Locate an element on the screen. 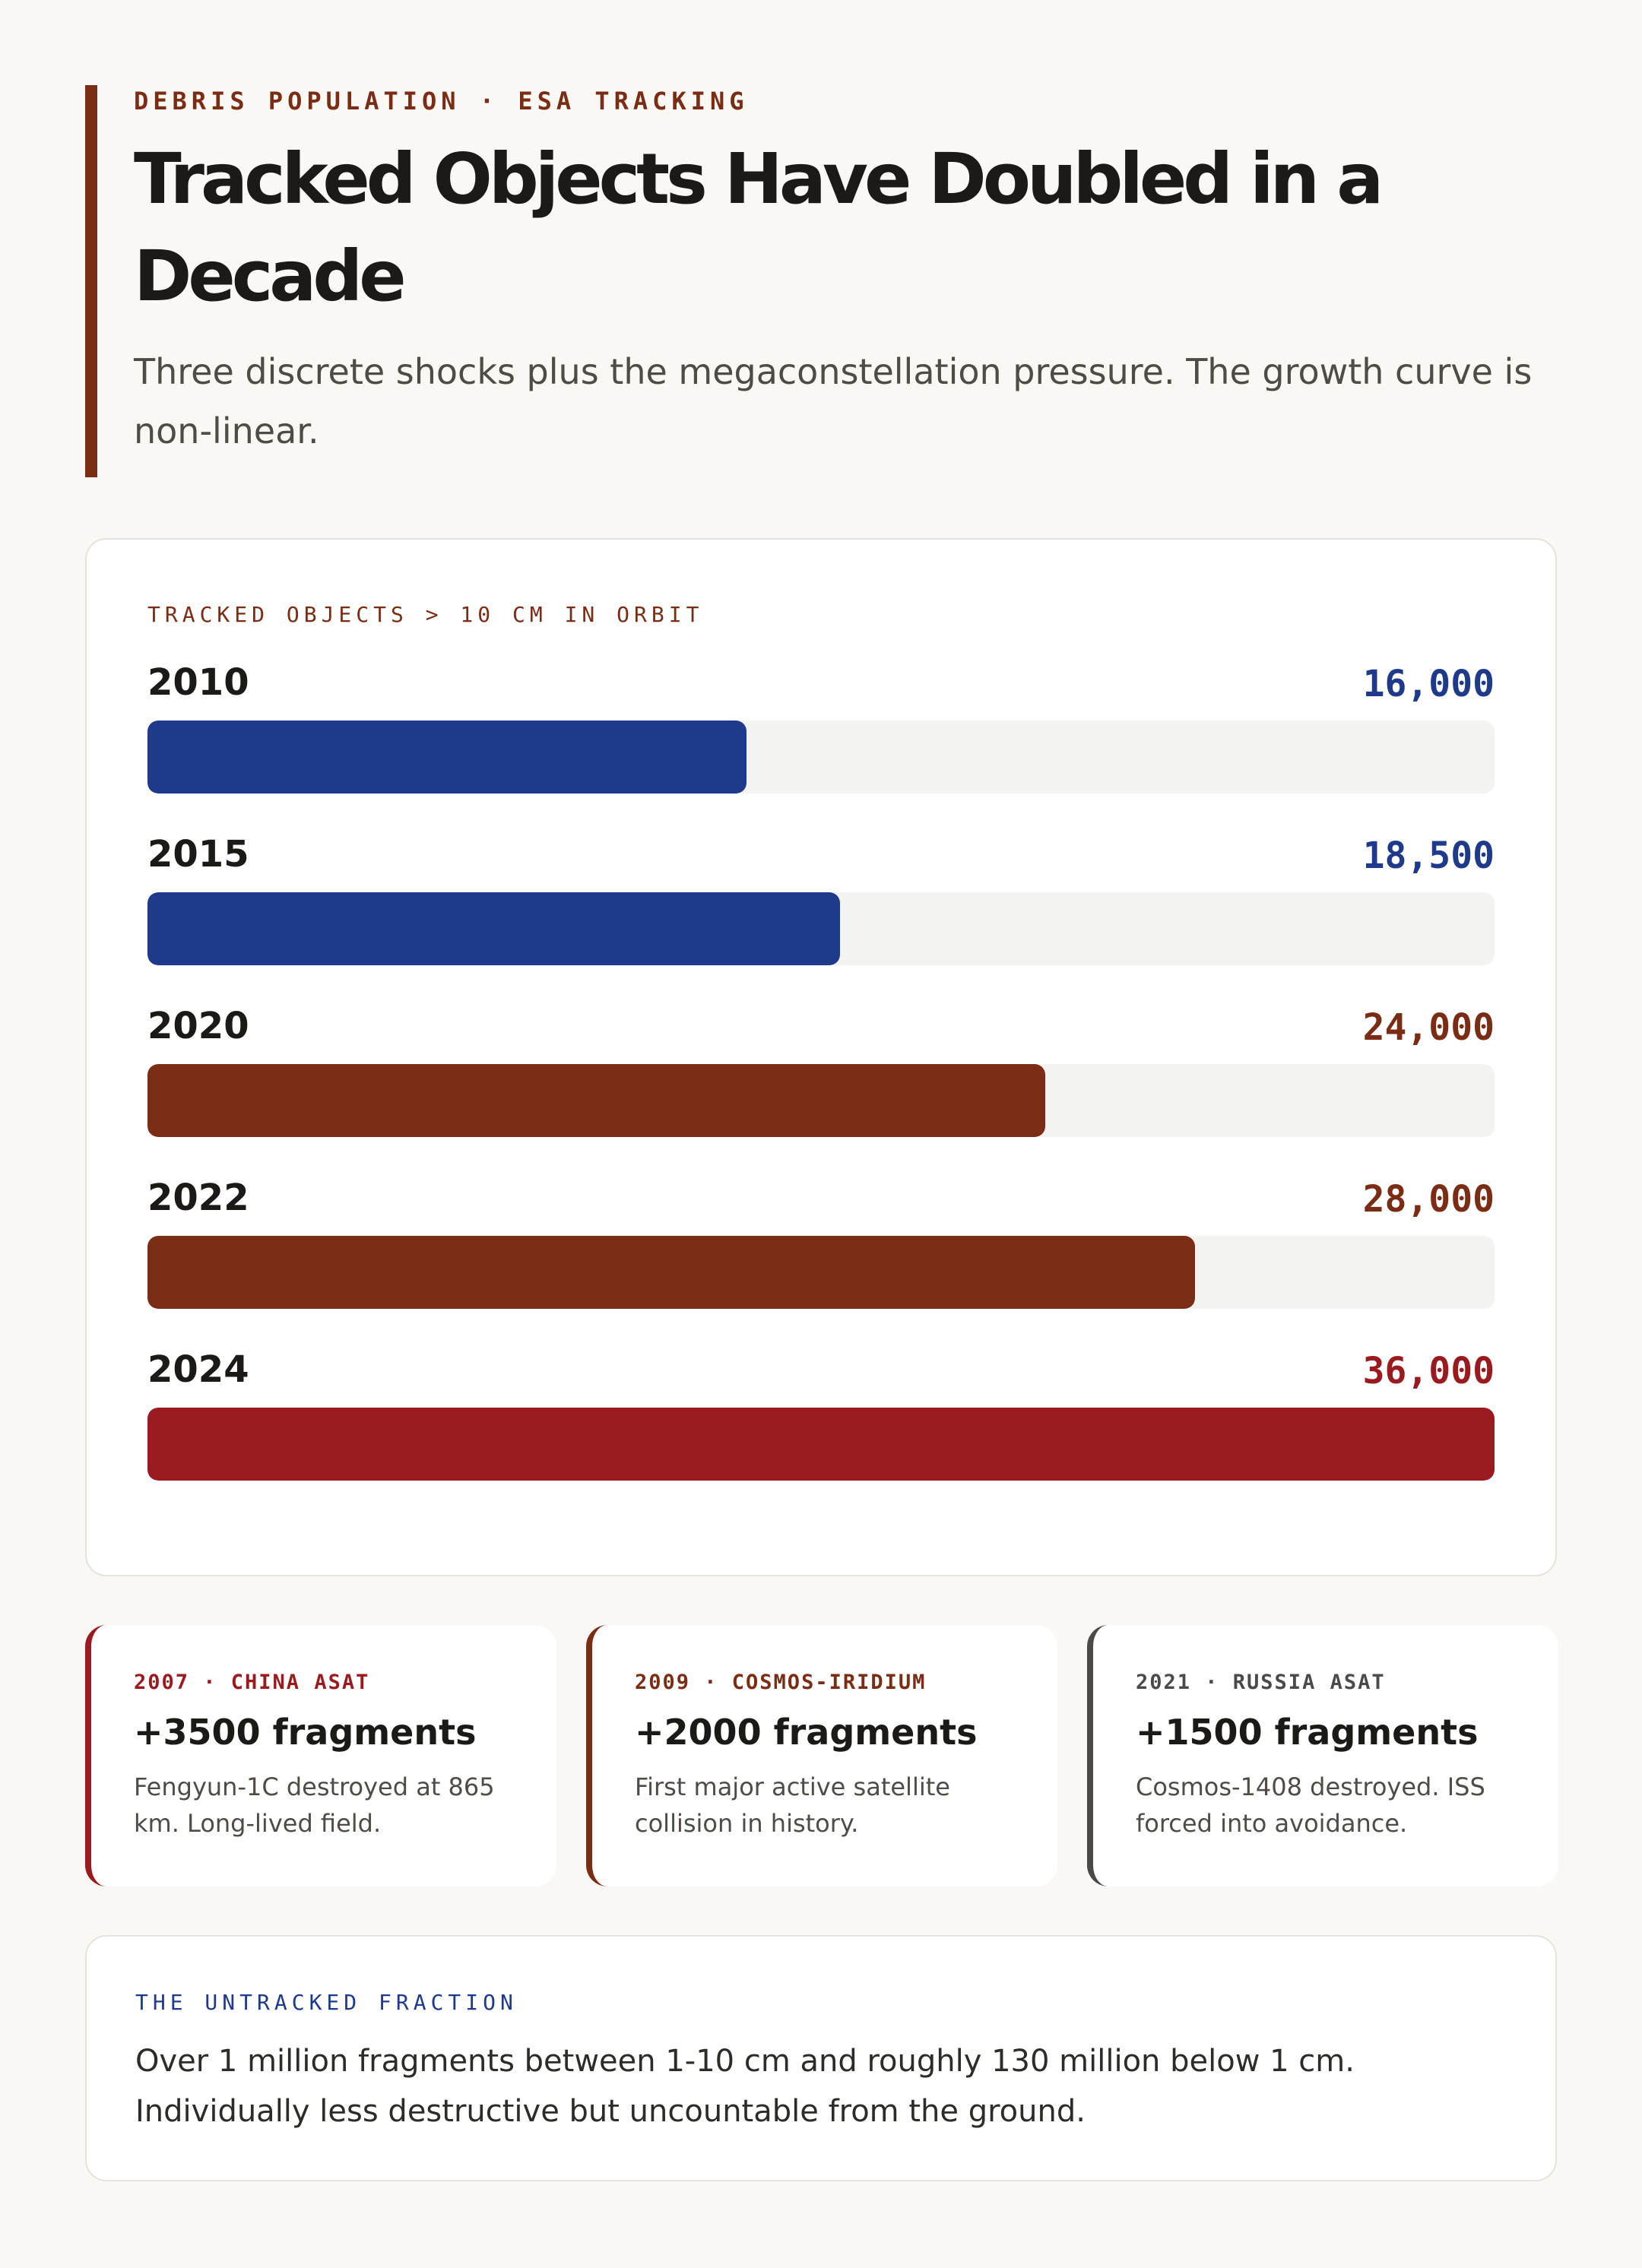  bar-row: 2022 28,000 is located at coordinates (821, 1249).